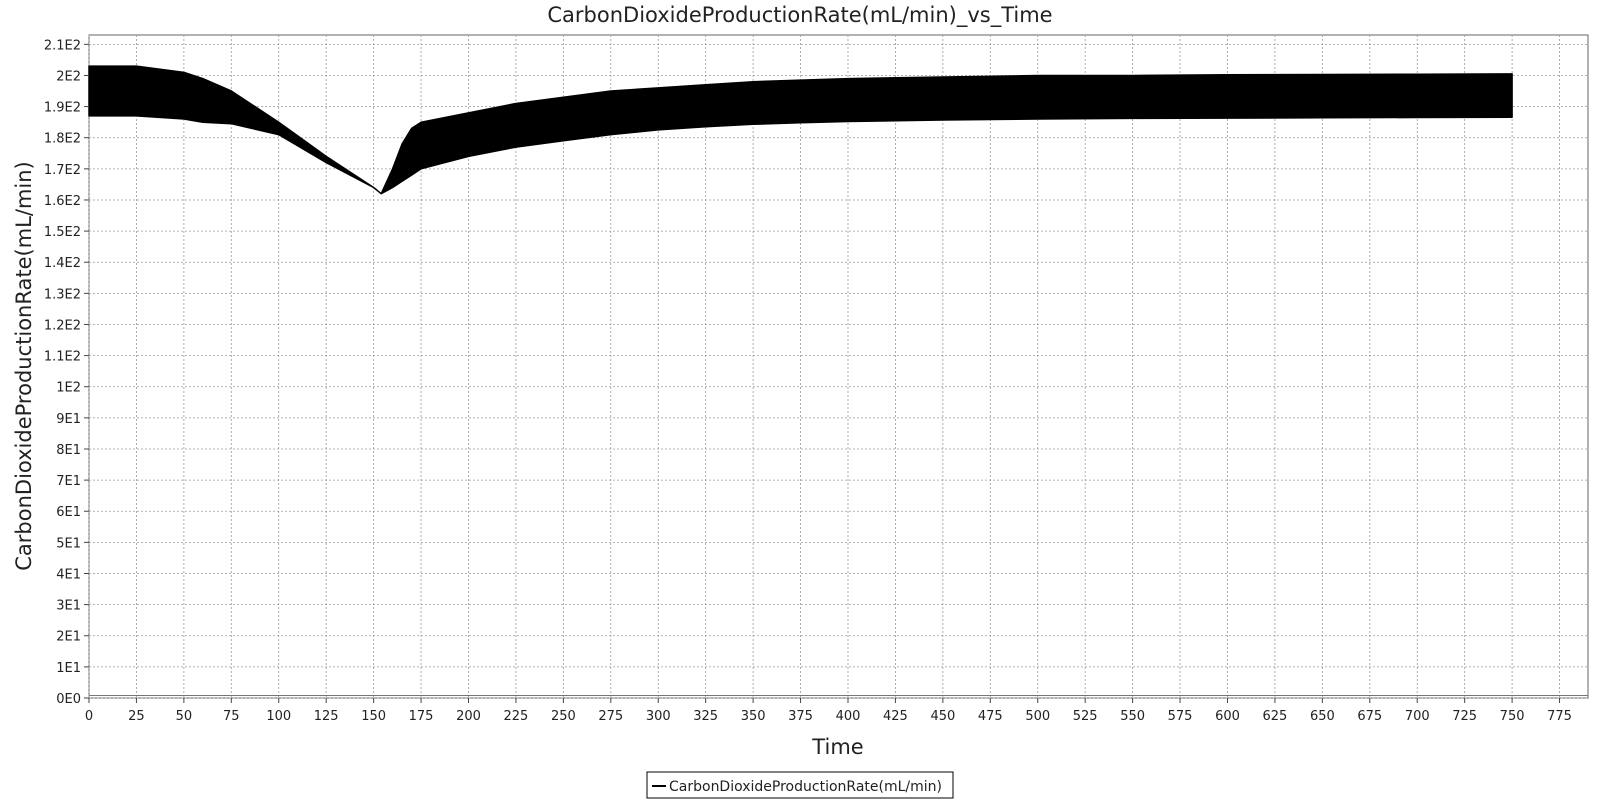  Describe the element at coordinates (848, 716) in the screenshot. I see `x-tick-label: 400` at that location.